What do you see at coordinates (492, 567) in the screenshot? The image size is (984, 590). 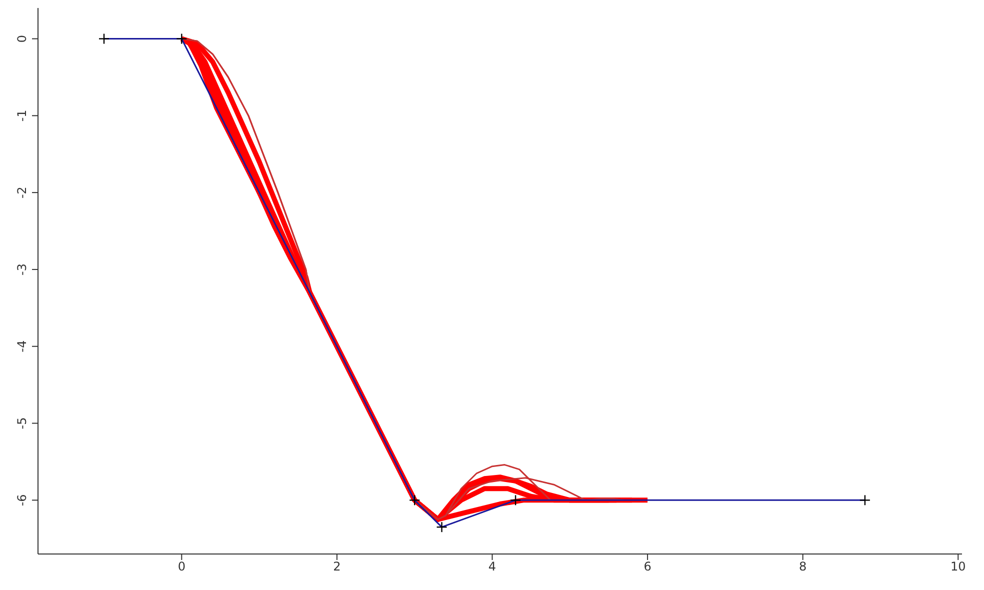 I see `x-tick-label: 4` at bounding box center [492, 567].